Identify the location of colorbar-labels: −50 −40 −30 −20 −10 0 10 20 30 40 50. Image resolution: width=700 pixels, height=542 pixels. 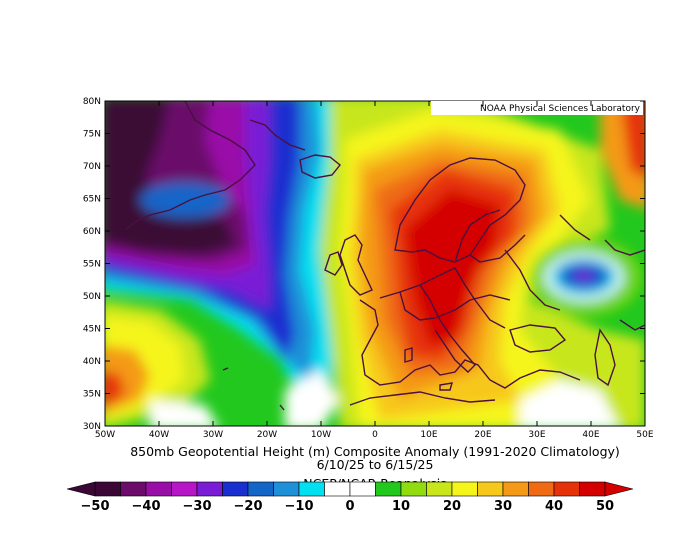
(348, 506).